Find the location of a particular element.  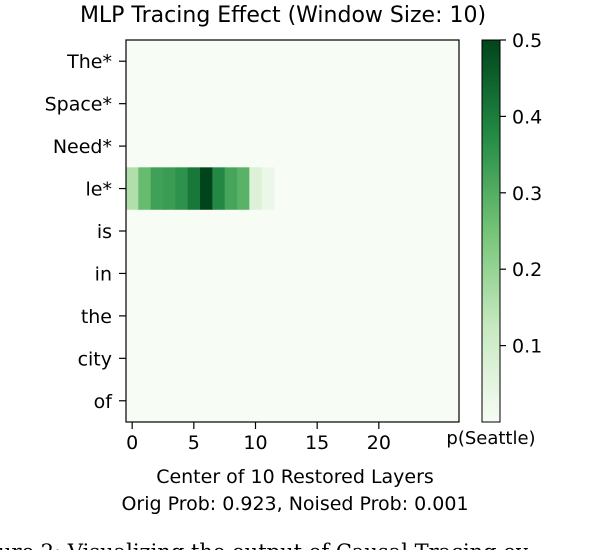

y-tick-label: the is located at coordinates (96, 317).